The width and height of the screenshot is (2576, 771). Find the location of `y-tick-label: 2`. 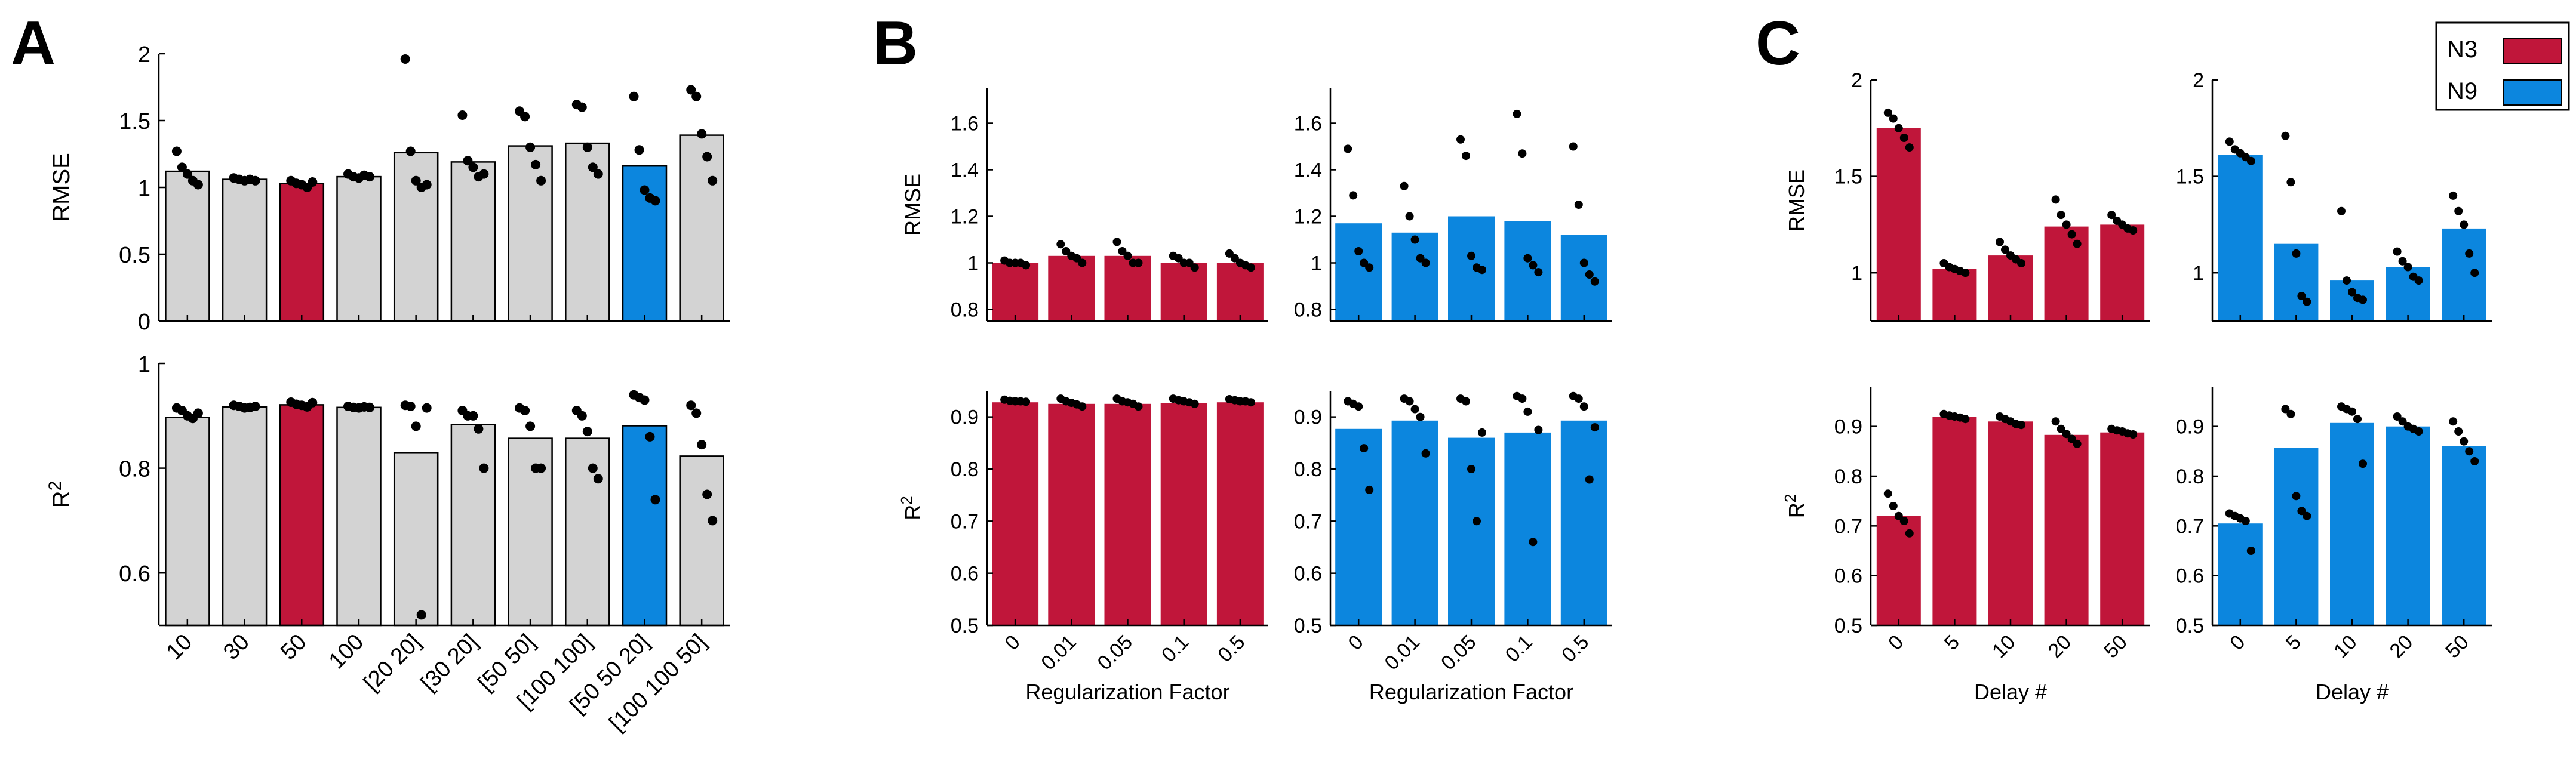

y-tick-label: 2 is located at coordinates (2198, 81).